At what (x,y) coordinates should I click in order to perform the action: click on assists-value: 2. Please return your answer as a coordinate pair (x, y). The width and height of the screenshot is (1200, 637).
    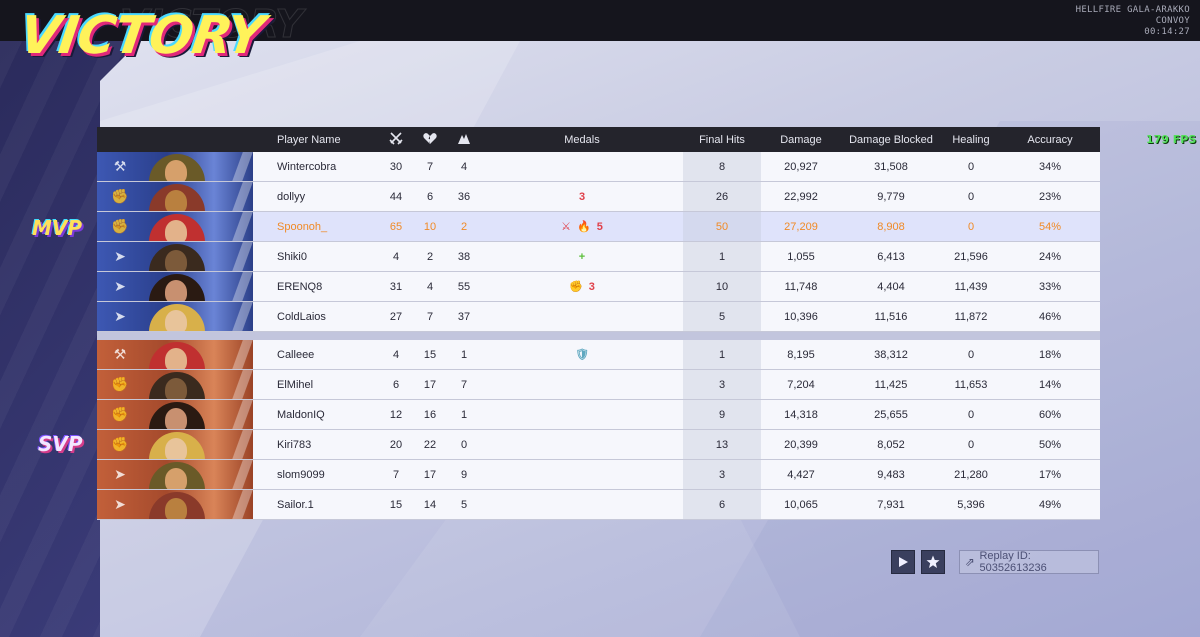
    Looking at the image, I should click on (464, 226).